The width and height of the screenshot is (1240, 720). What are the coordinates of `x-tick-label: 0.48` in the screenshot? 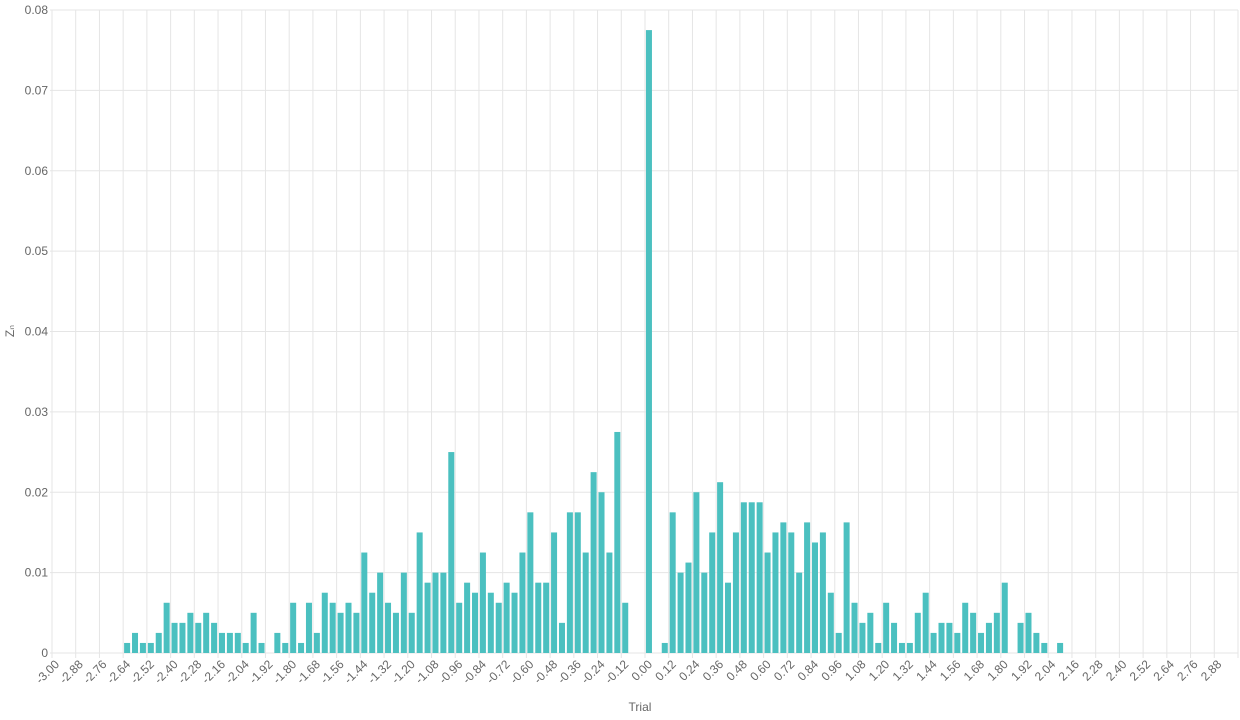 It's located at (737, 670).